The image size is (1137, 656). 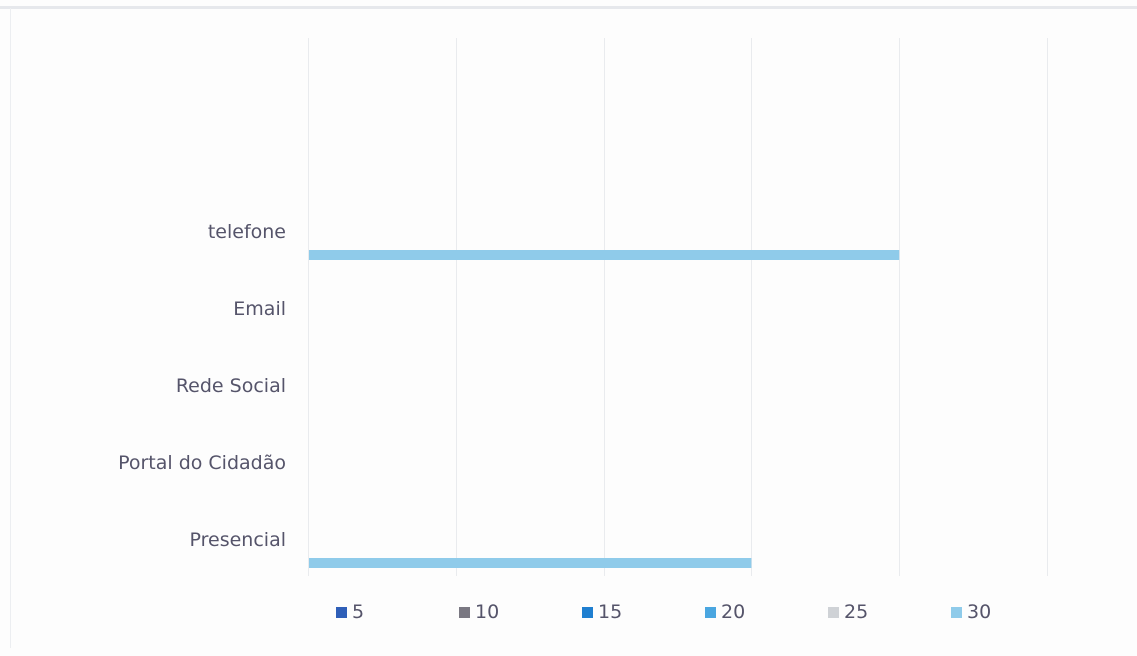 I want to click on legend-label: 30, so click(x=979, y=612).